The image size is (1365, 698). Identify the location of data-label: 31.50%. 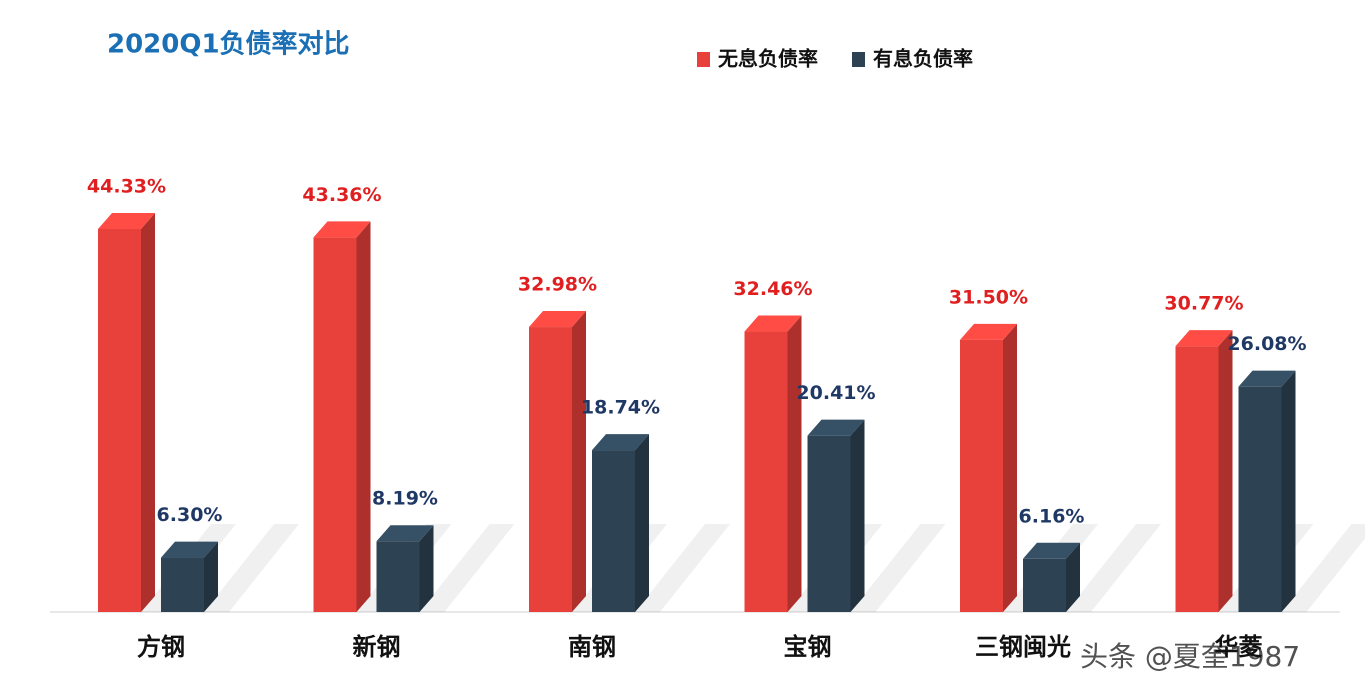
(988, 297).